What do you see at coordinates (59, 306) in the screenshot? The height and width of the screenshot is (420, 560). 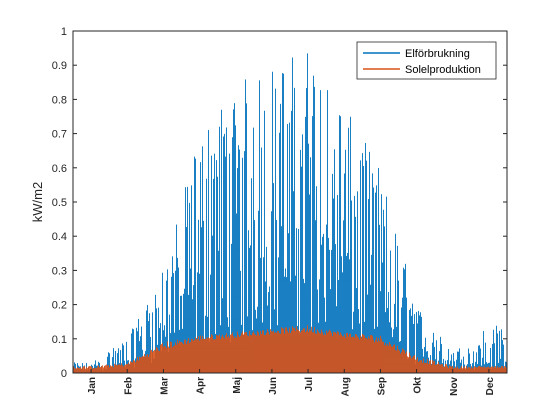 I see `y-tick-label: 0.2` at bounding box center [59, 306].